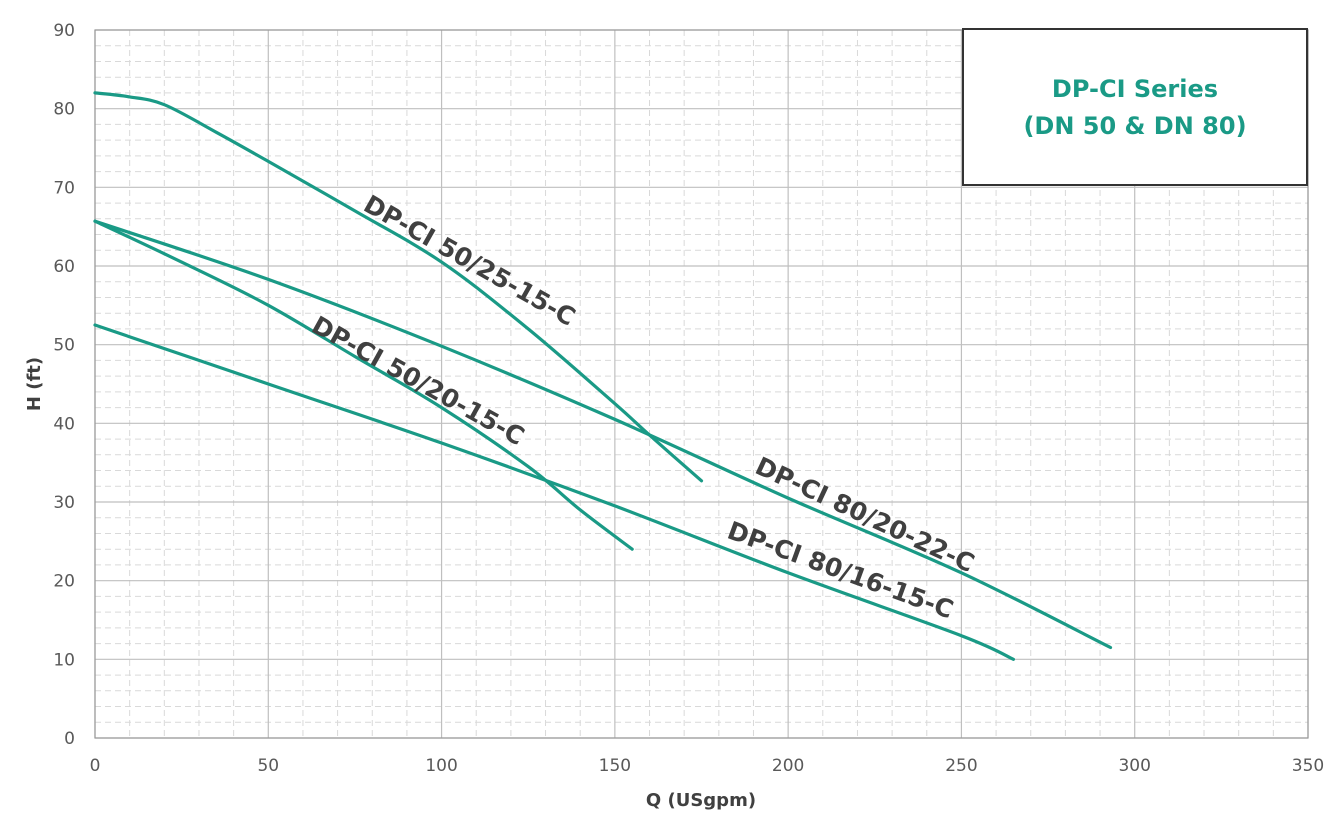 This screenshot has width=1341, height=824. I want to click on x-tick-label: 0, so click(95, 766).